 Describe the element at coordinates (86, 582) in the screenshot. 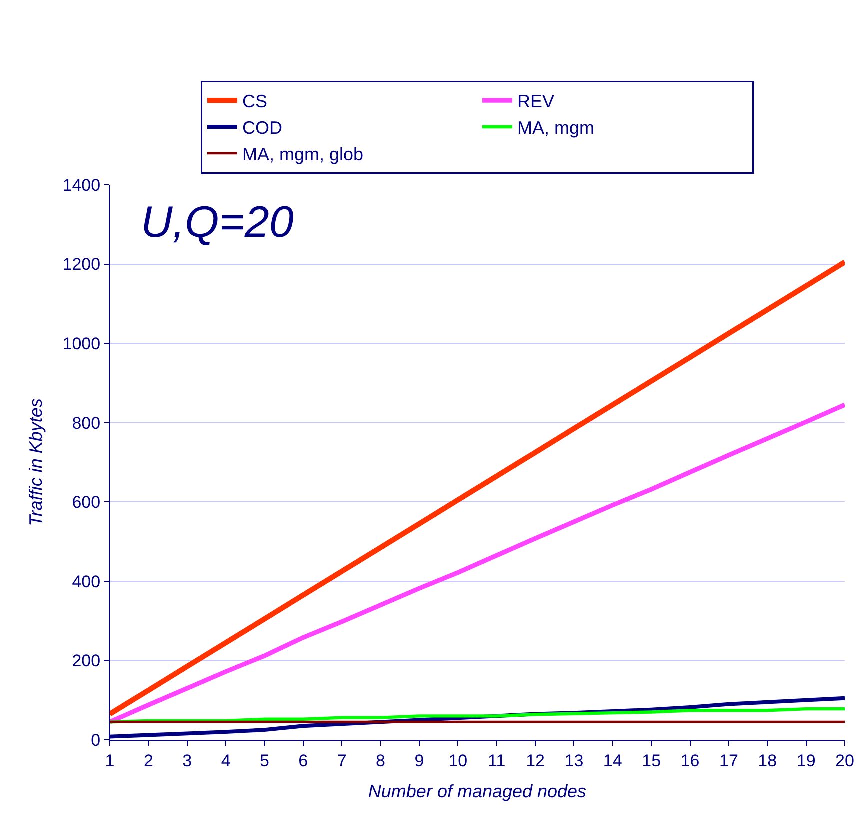

I see `y-tick-label: 400` at that location.